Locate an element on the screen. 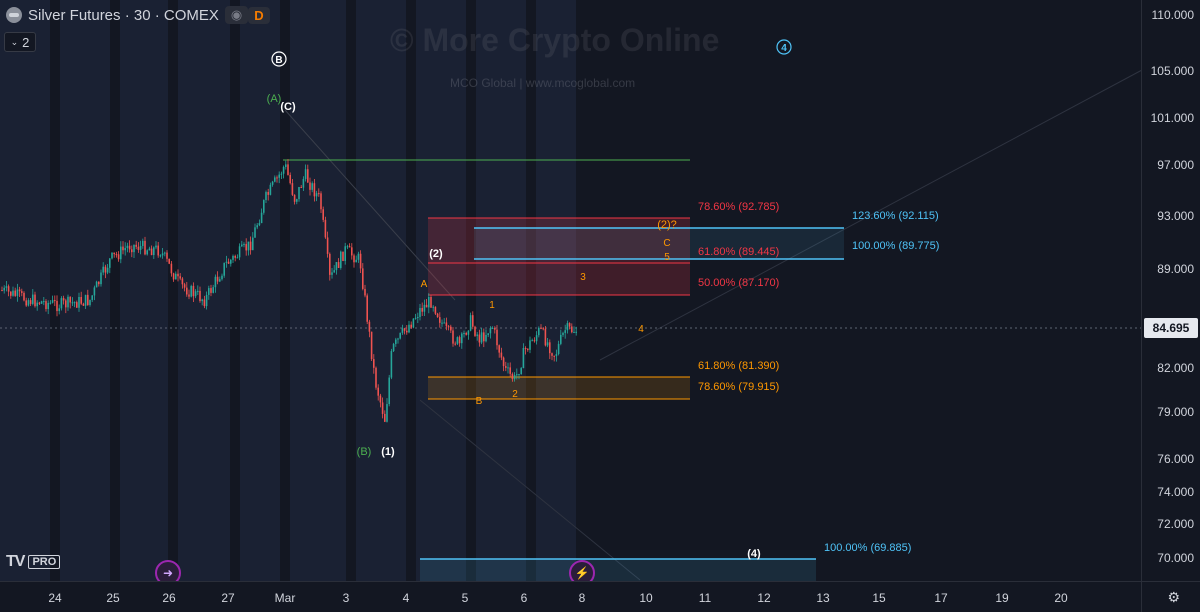  price-tick: 70.000 is located at coordinates (1175, 558).